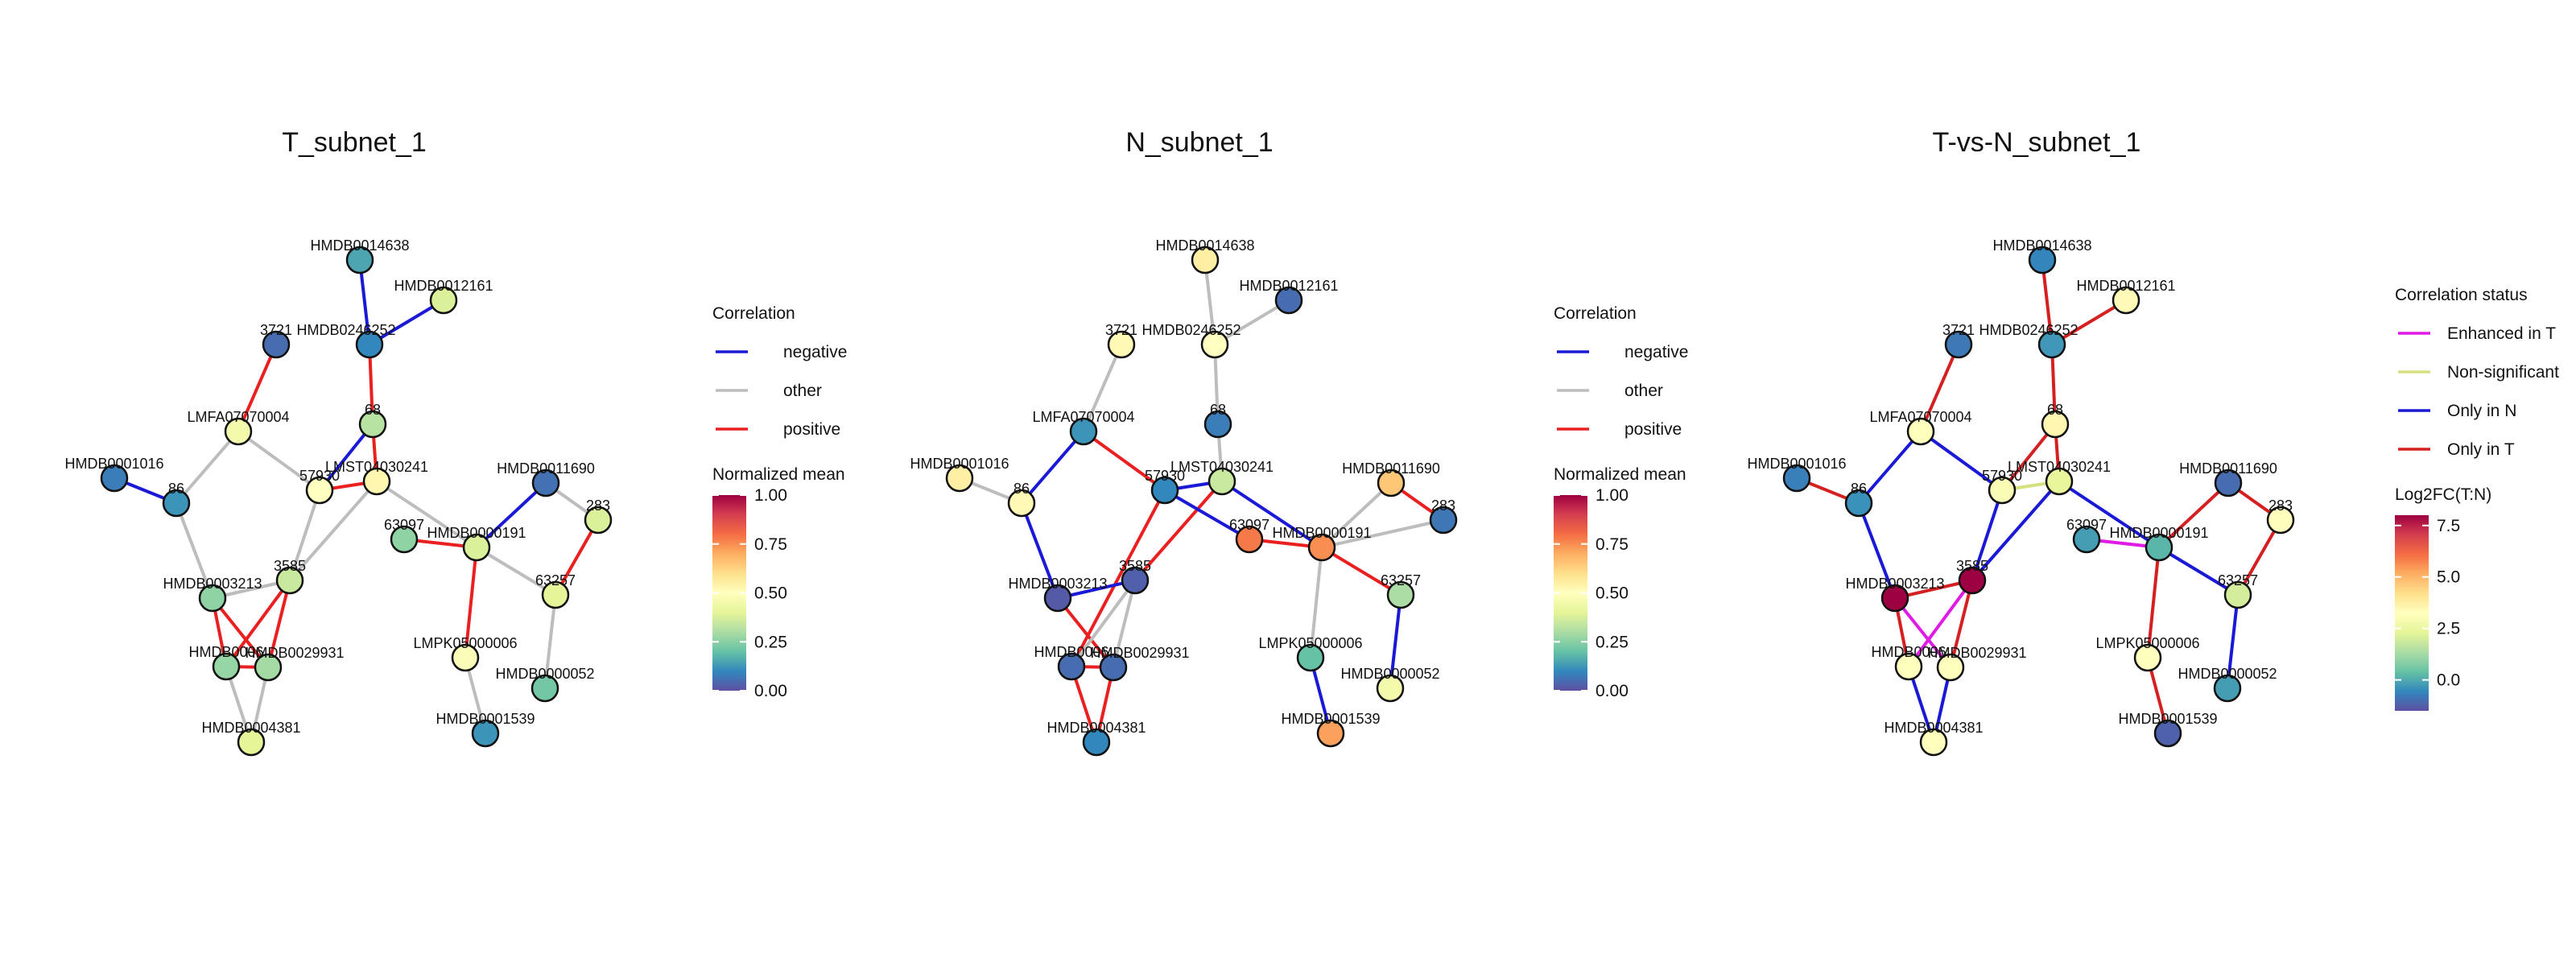 This screenshot has width=2576, height=966. I want to click on node-lmst04030241: LMST04030241, so click(1222, 477).